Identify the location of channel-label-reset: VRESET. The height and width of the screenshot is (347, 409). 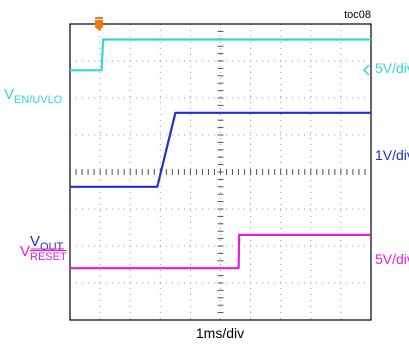
(43, 253).